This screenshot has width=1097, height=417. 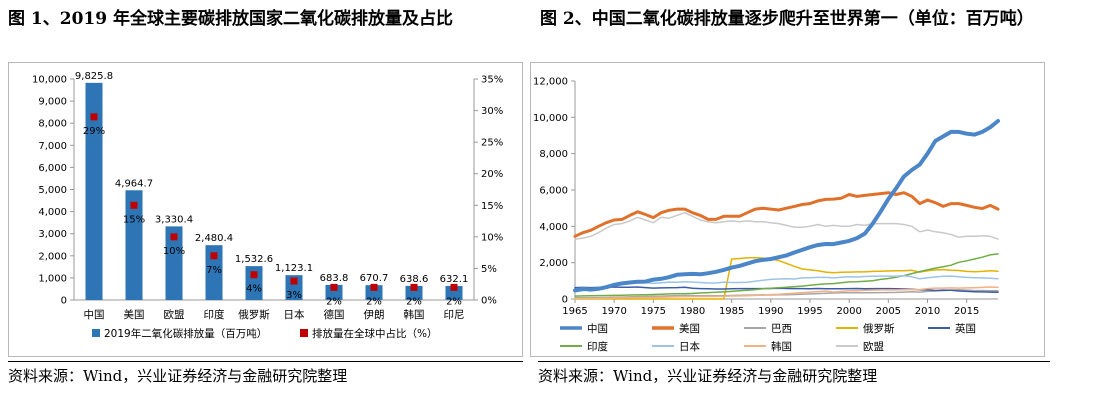 What do you see at coordinates (52, 234) in the screenshot?
I see `y-tick-label: 3,000` at bounding box center [52, 234].